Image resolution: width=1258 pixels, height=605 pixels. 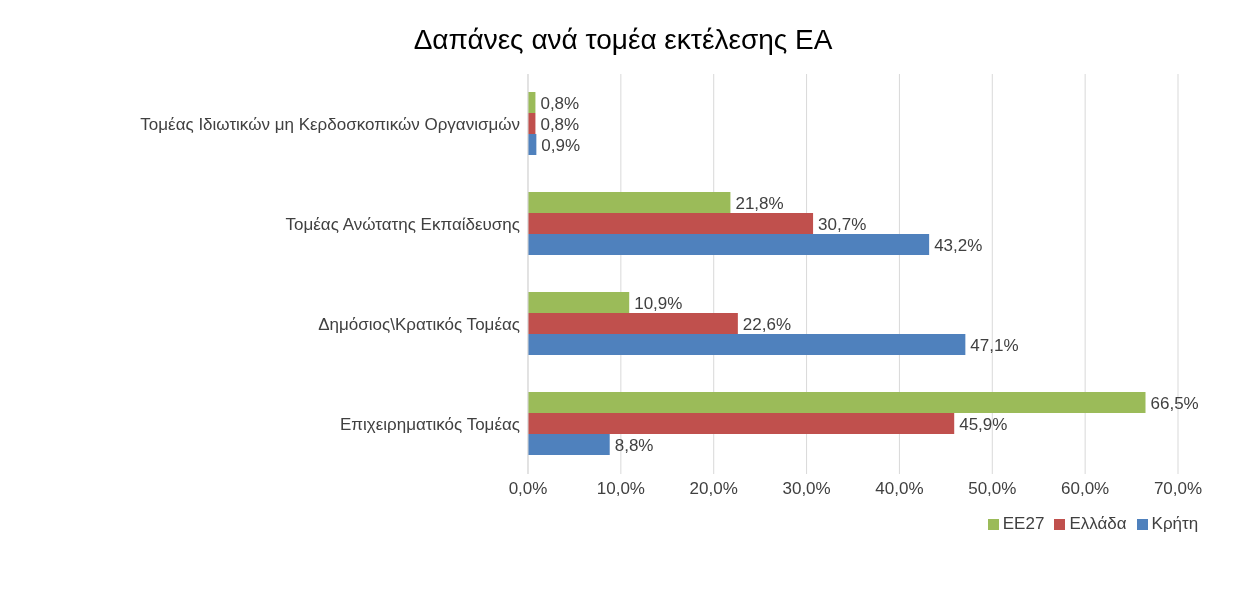 I want to click on data-label: 22,6%, so click(x=767, y=324).